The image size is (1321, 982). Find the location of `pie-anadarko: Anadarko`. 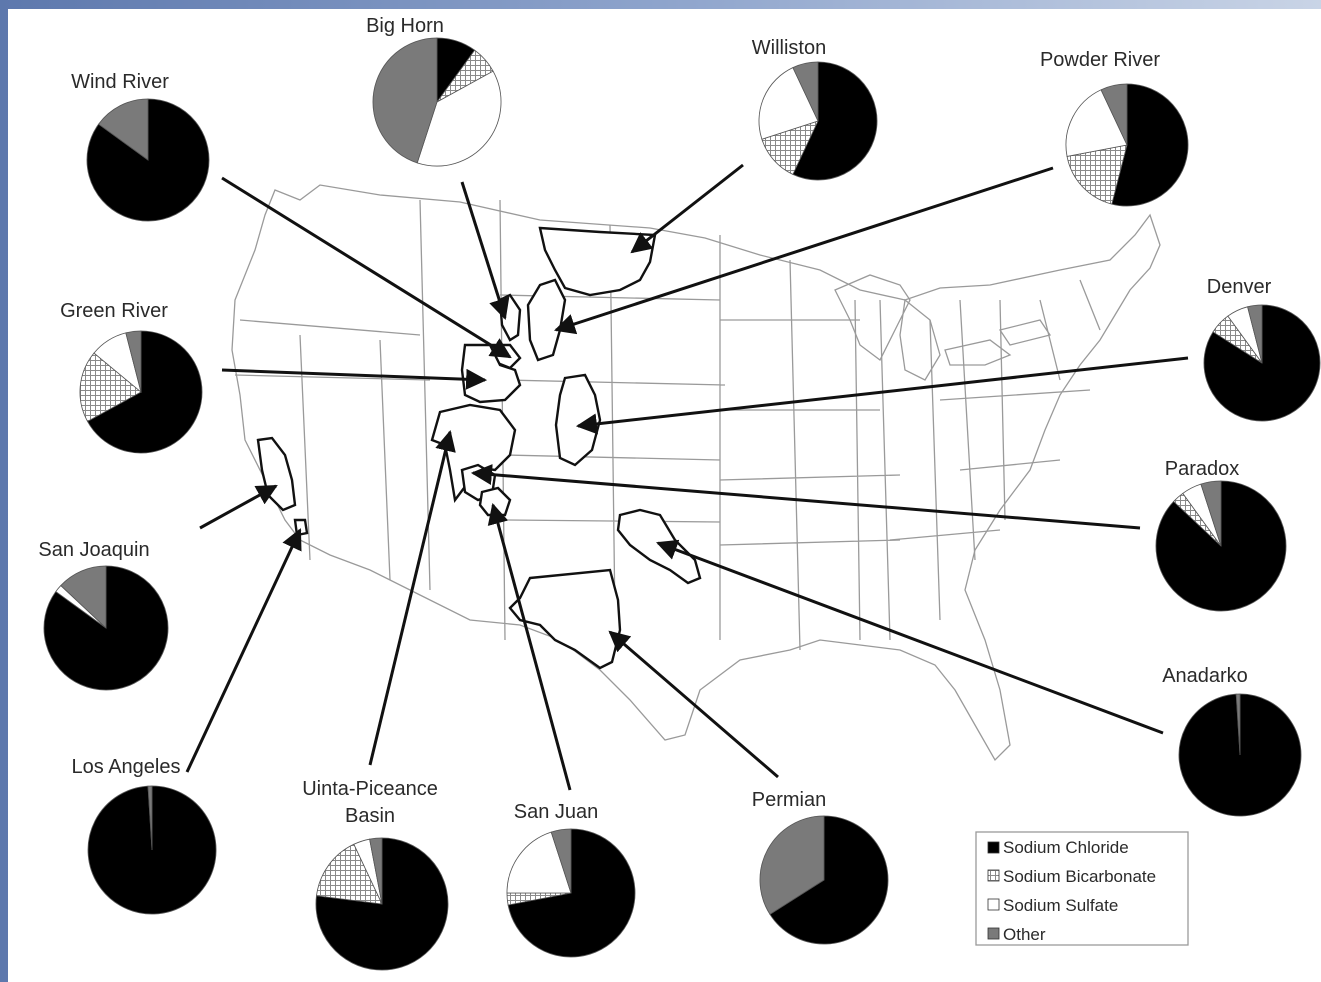

pie-anadarko: Anadarko is located at coordinates (1232, 741).